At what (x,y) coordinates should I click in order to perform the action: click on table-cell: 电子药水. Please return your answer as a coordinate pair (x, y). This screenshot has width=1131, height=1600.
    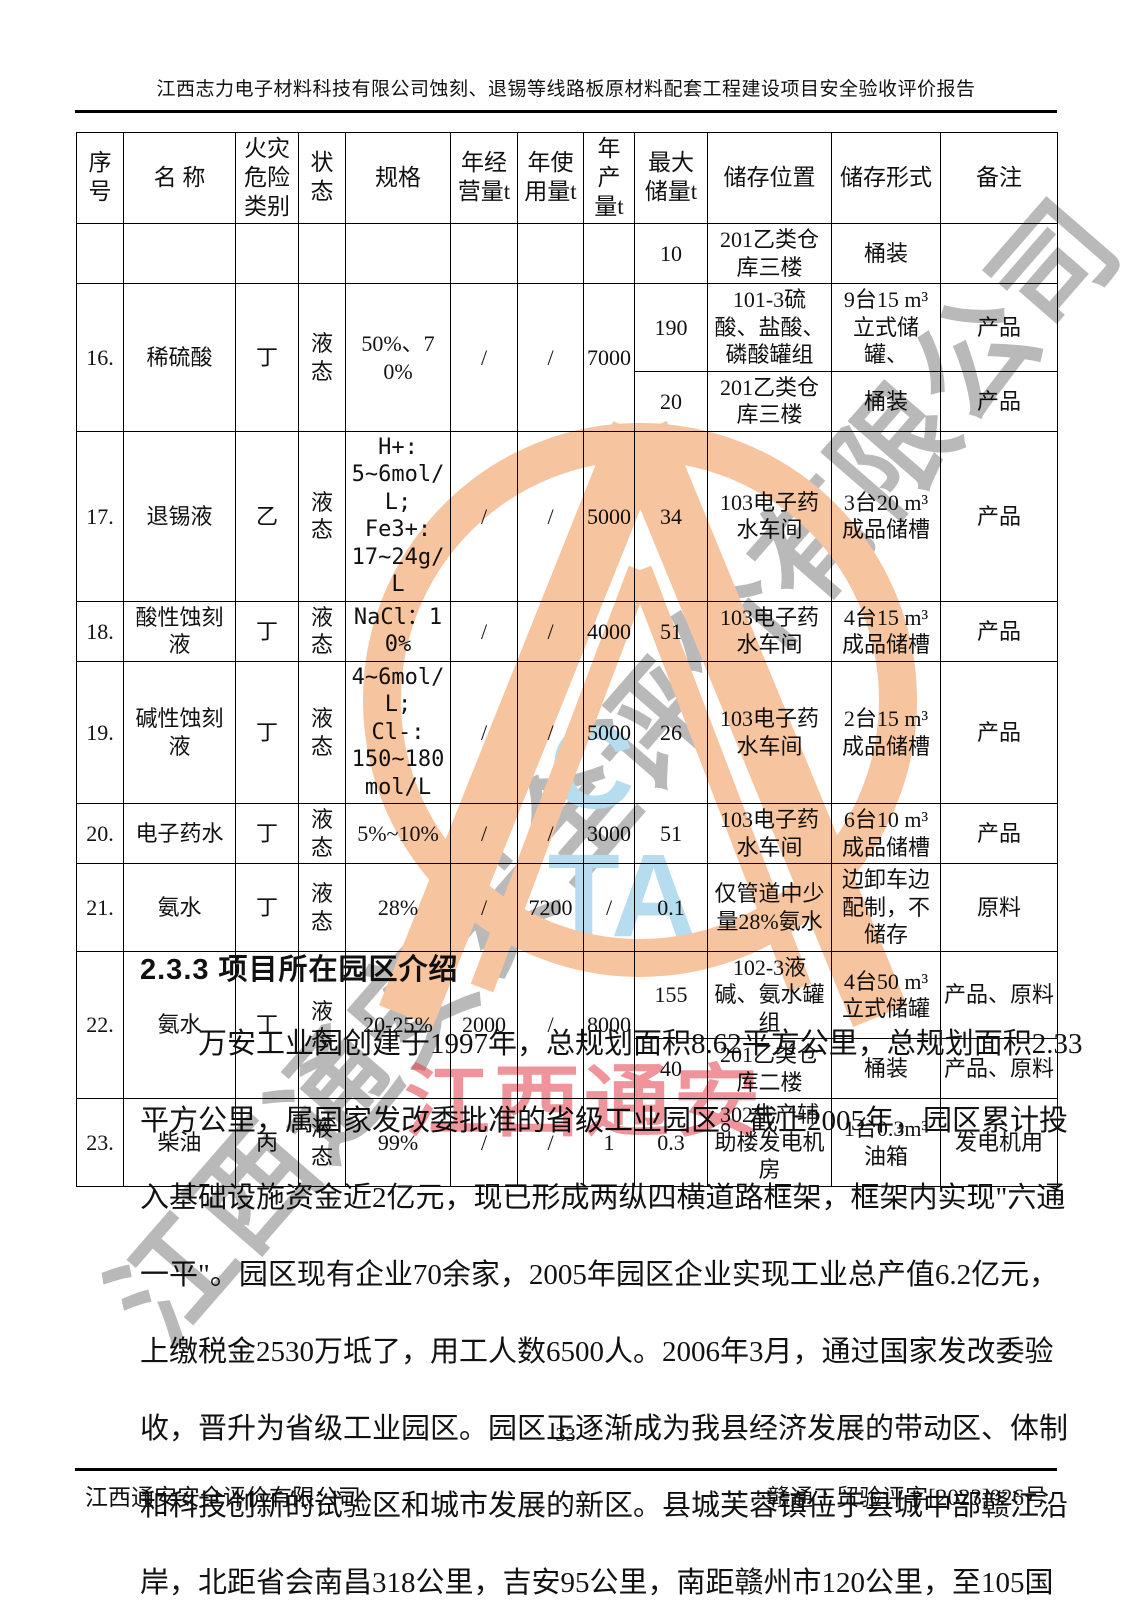
    Looking at the image, I should click on (179, 834).